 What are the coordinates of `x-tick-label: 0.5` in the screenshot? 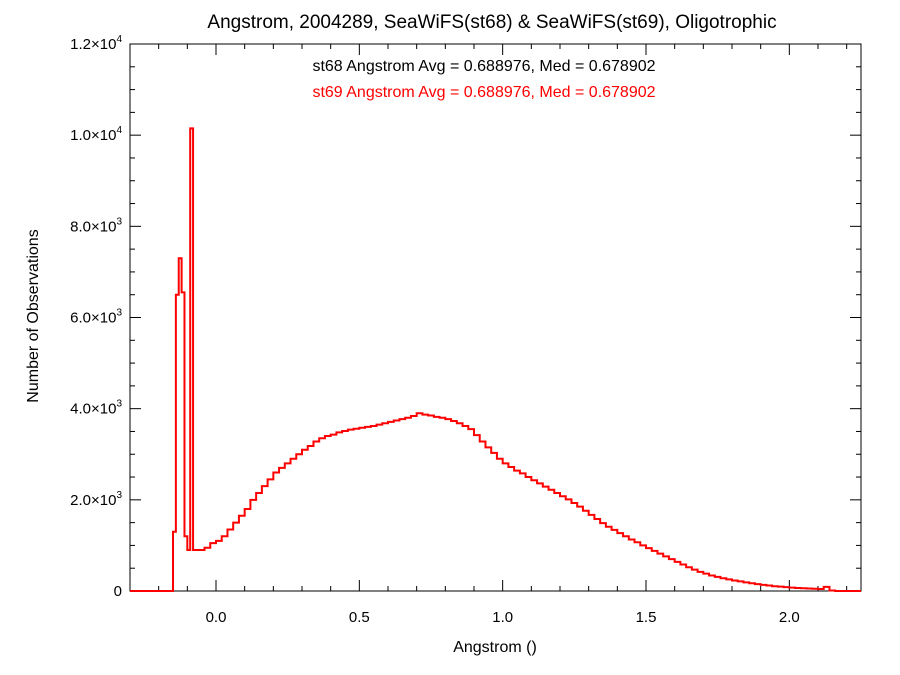 It's located at (359, 617).